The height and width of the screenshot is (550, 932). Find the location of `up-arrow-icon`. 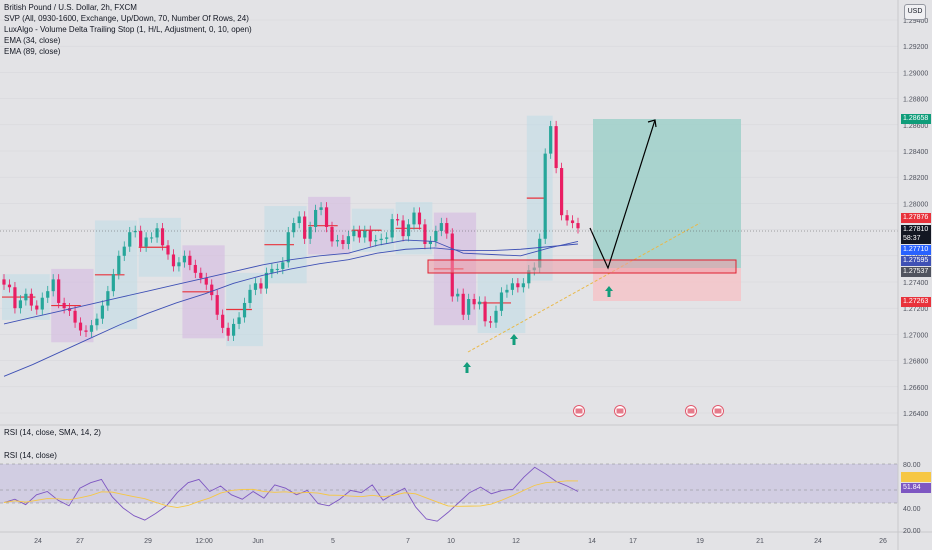

up-arrow-icon is located at coordinates (609, 291).